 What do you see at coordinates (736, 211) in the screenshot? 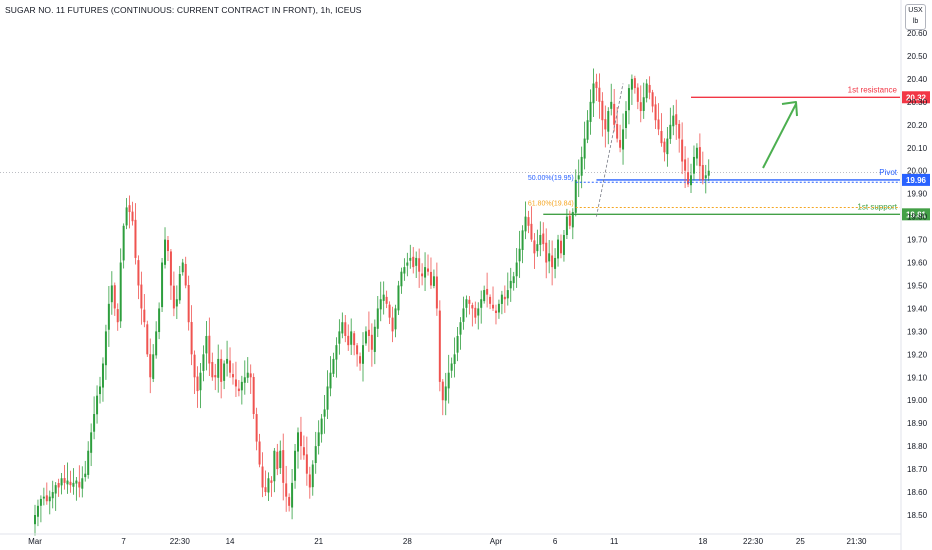
I see `support-level: 1st support 19.81` at bounding box center [736, 211].